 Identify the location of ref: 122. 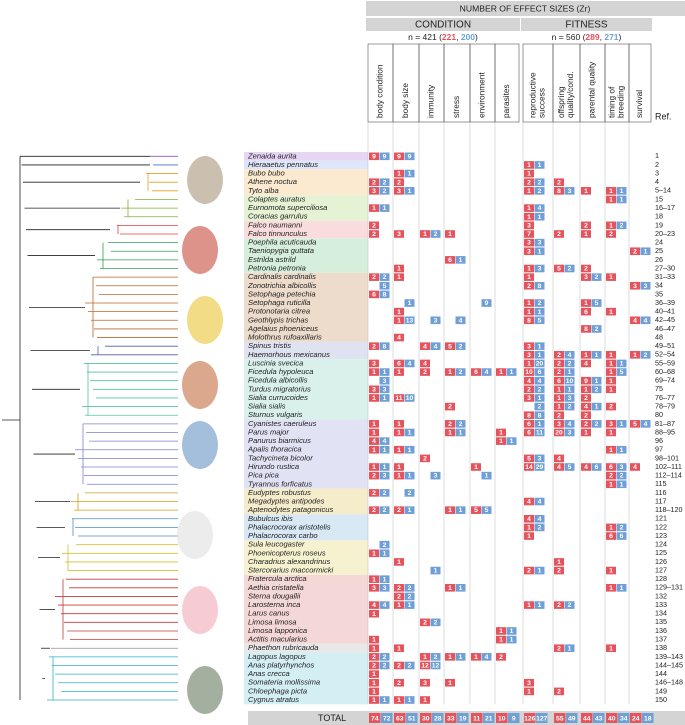
(661, 526).